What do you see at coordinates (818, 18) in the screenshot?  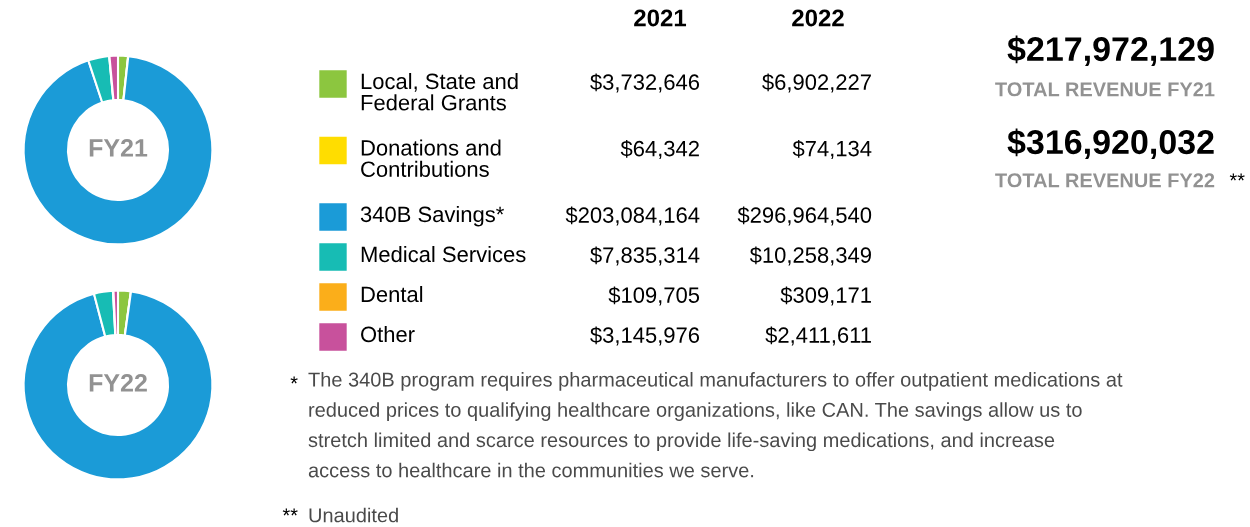 I see `text: 2022` at bounding box center [818, 18].